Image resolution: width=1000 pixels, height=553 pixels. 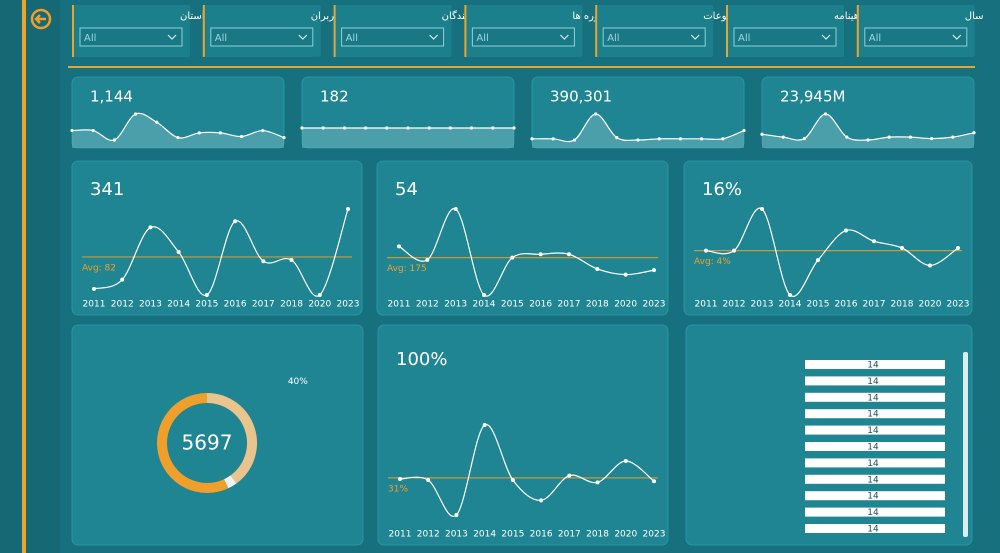 I want to click on filter-label: استان, so click(x=192, y=16).